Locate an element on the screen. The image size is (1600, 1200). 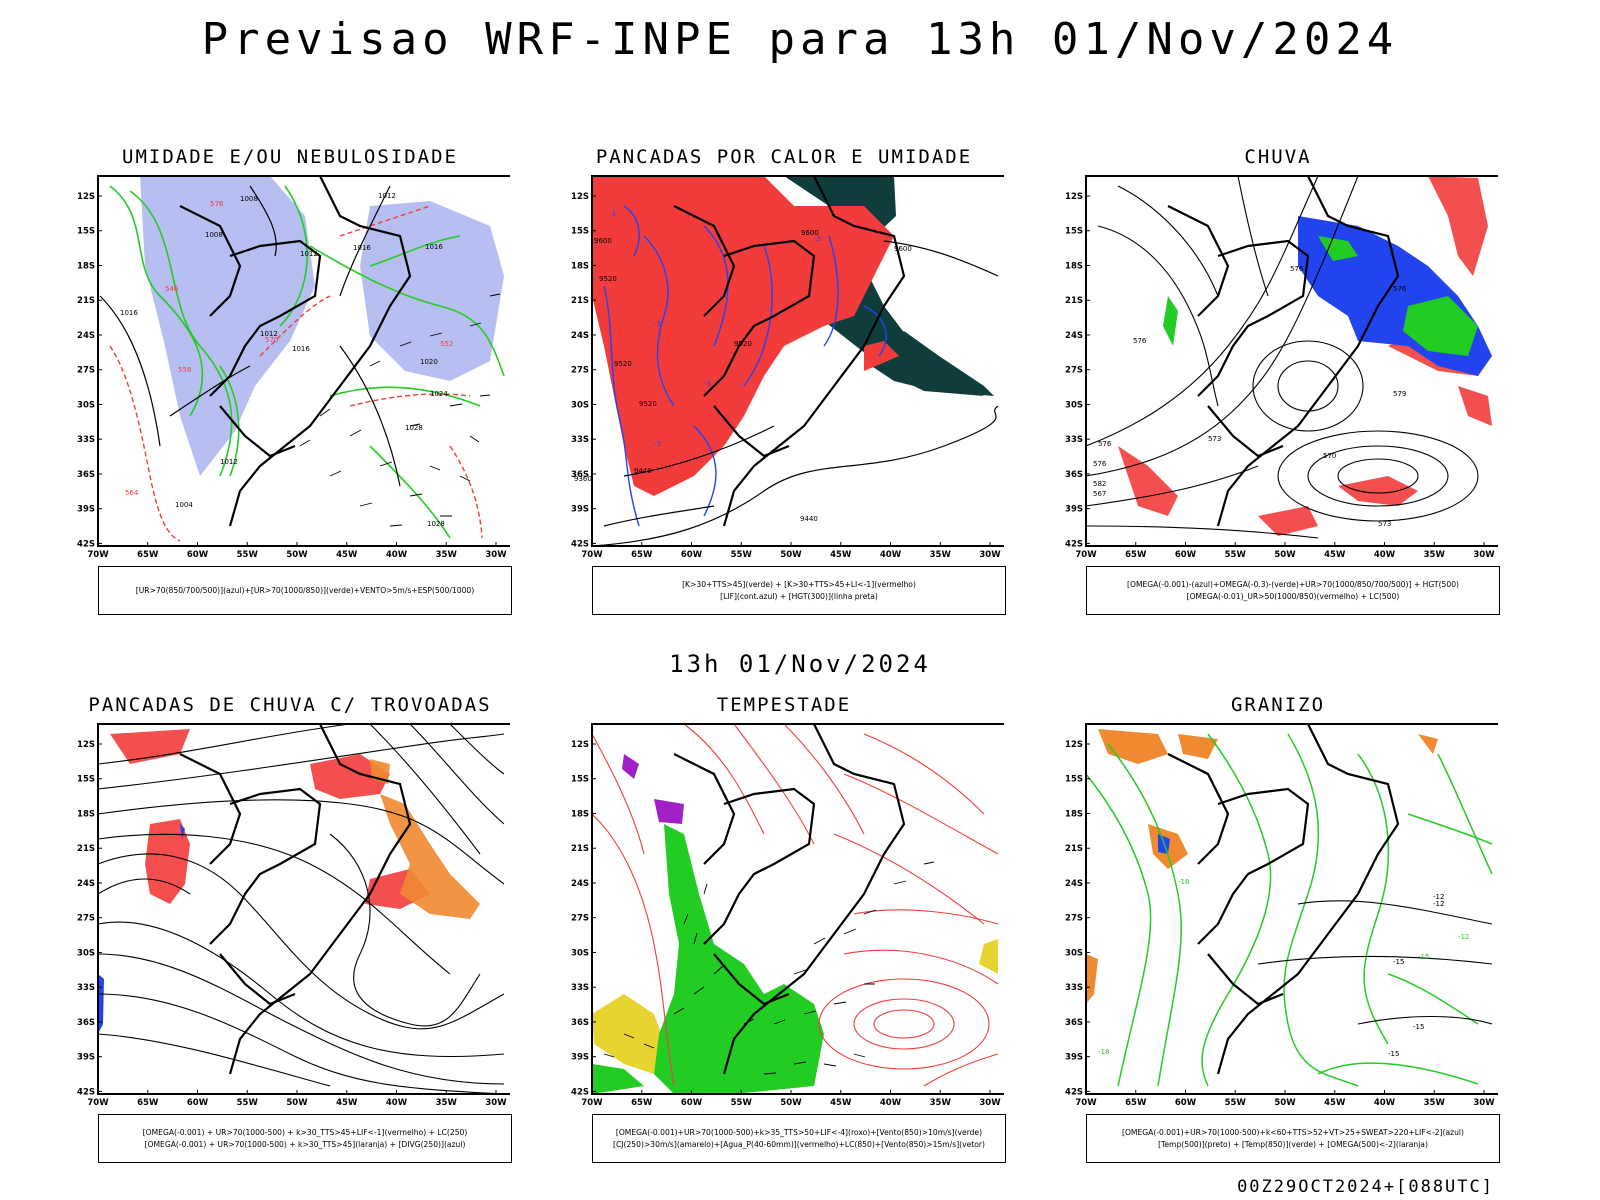
lat-tick-label: 39S is located at coordinates (1074, 1058).